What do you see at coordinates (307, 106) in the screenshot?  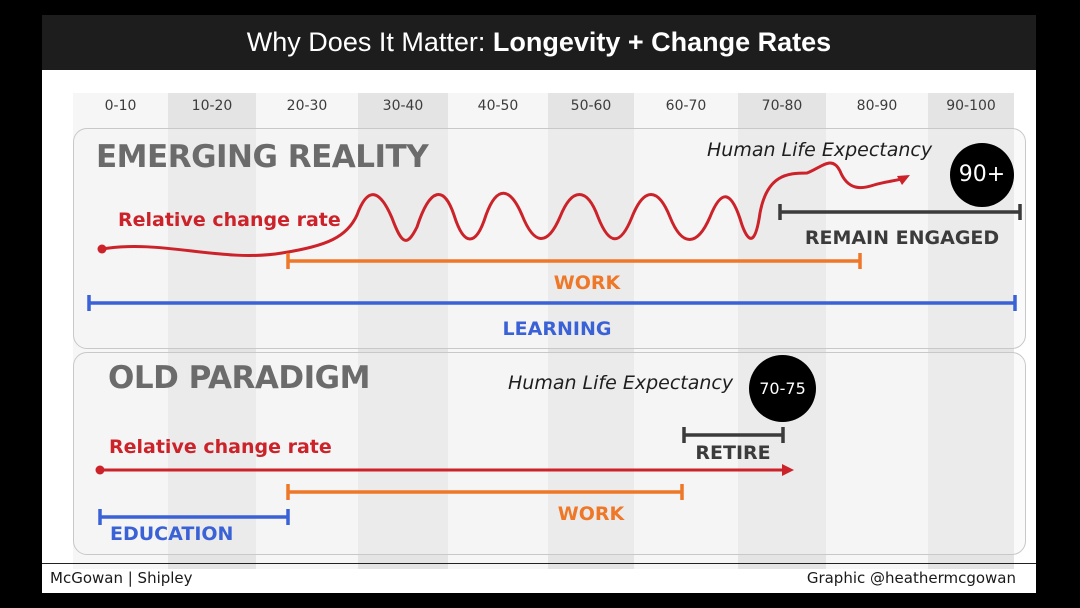 I see `decade-label: 20-30` at bounding box center [307, 106].